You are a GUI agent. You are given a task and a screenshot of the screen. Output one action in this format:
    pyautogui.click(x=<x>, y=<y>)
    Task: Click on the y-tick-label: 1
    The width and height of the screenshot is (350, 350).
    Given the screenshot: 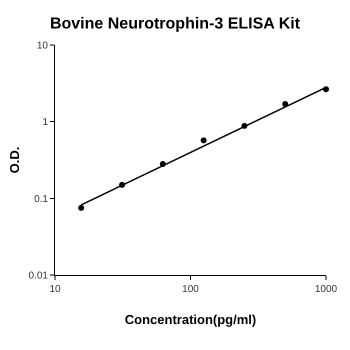 What is the action you would take?
    pyautogui.click(x=45, y=122)
    